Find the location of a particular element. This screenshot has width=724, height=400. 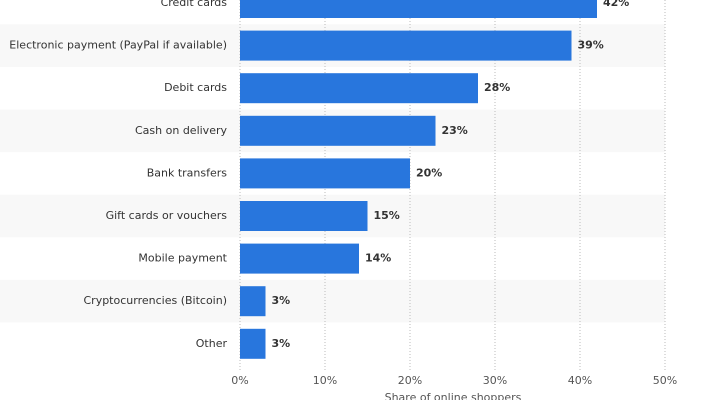

category-label: Mobile payment is located at coordinates (182, 258).